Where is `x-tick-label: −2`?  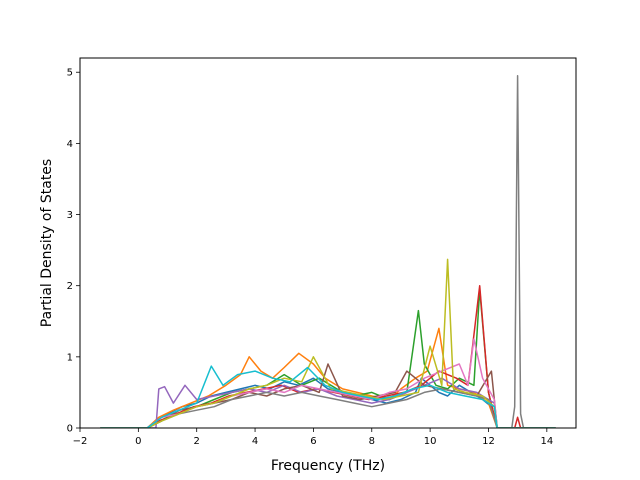
x-tick-label: −2 is located at coordinates (80, 441).